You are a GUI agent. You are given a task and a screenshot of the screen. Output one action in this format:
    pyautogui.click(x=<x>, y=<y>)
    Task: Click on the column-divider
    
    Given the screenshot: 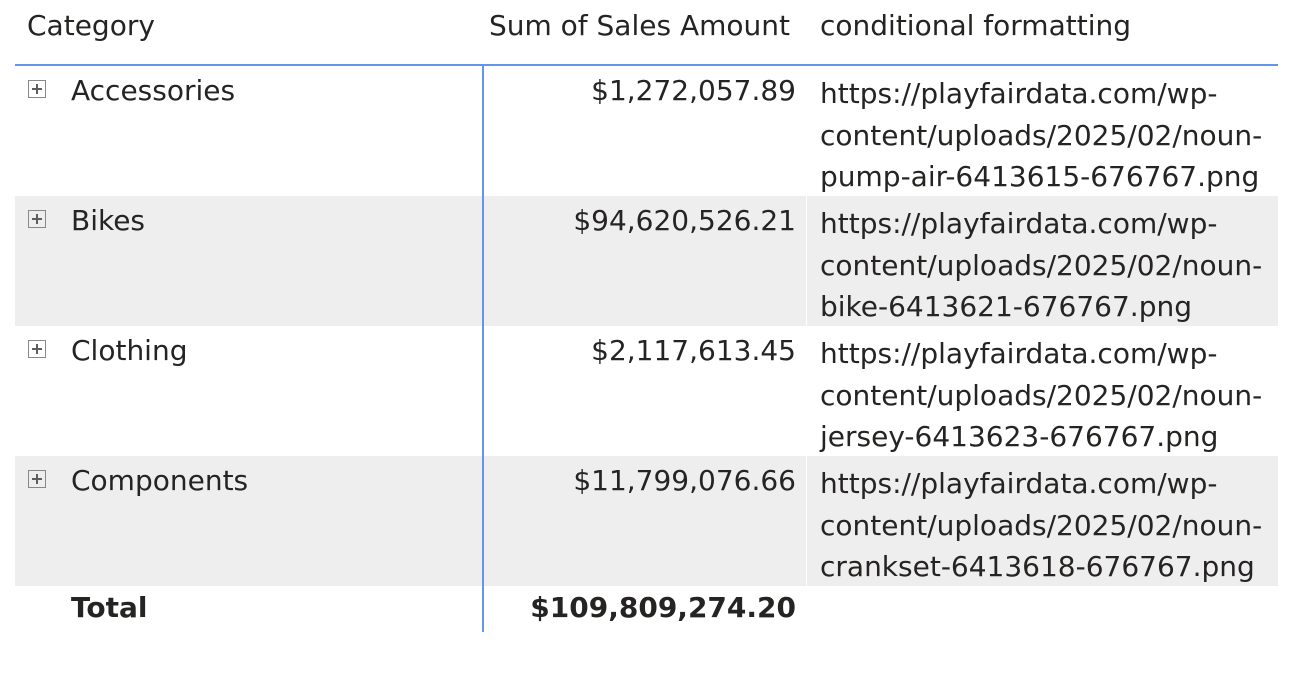 What is the action you would take?
    pyautogui.click(x=483, y=349)
    